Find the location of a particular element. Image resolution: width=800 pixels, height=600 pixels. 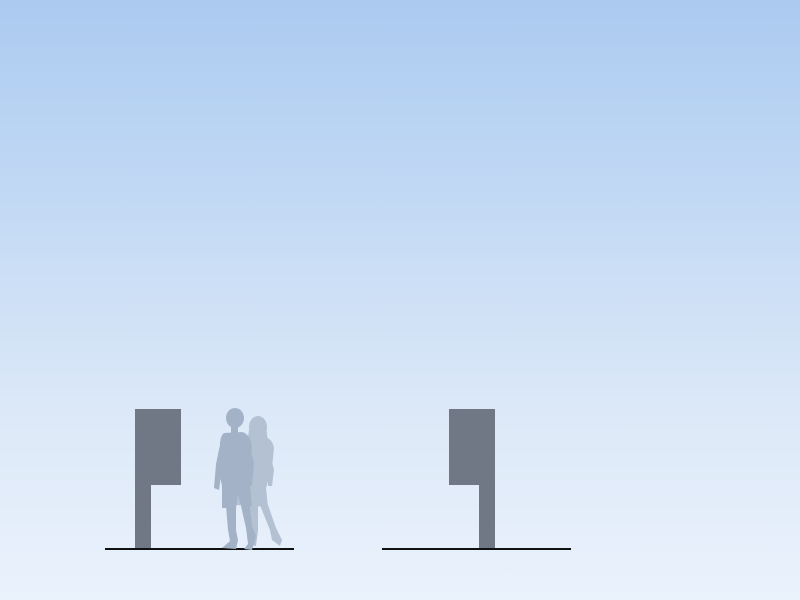

right-sign-group is located at coordinates (476, 479).